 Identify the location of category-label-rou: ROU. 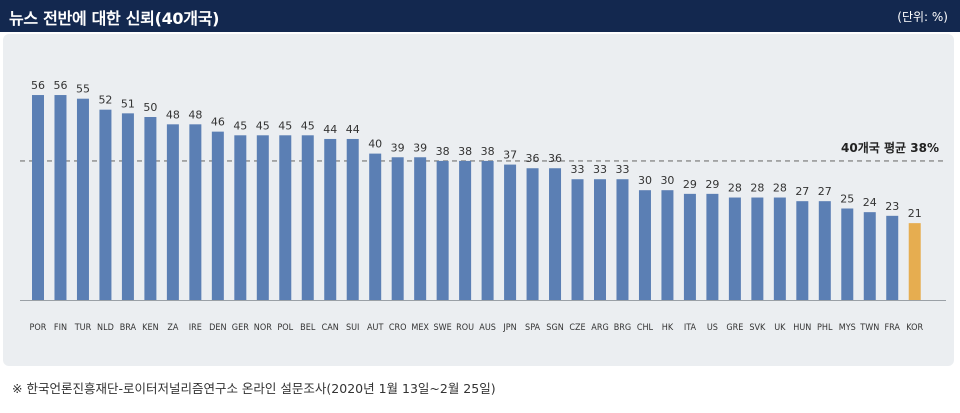
(465, 328).